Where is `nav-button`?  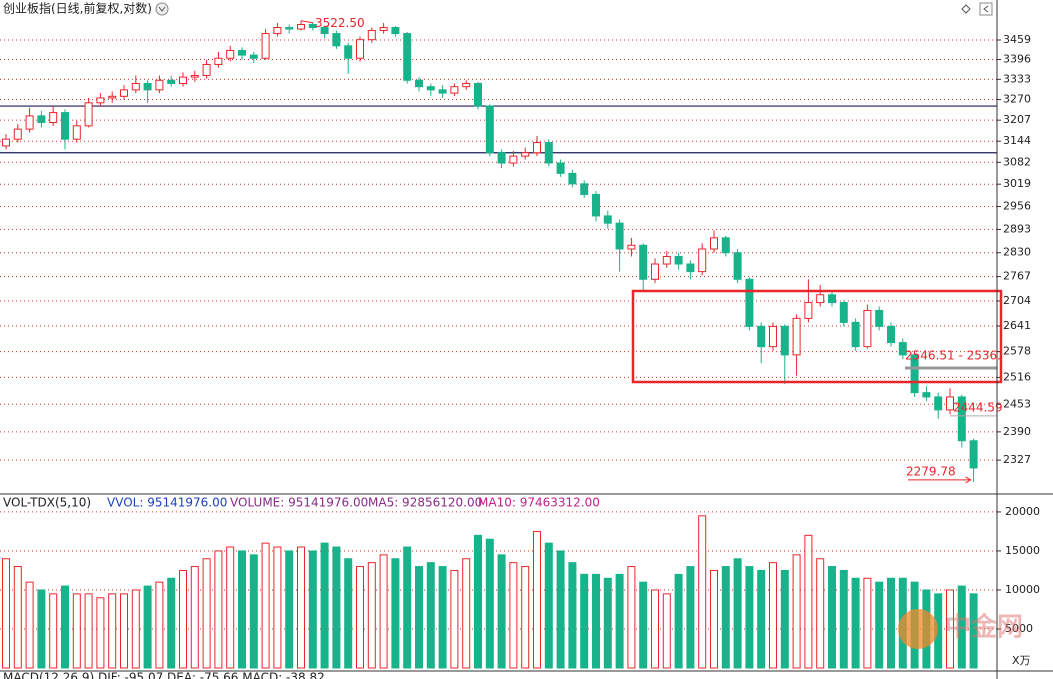
nav-button is located at coordinates (986, 9).